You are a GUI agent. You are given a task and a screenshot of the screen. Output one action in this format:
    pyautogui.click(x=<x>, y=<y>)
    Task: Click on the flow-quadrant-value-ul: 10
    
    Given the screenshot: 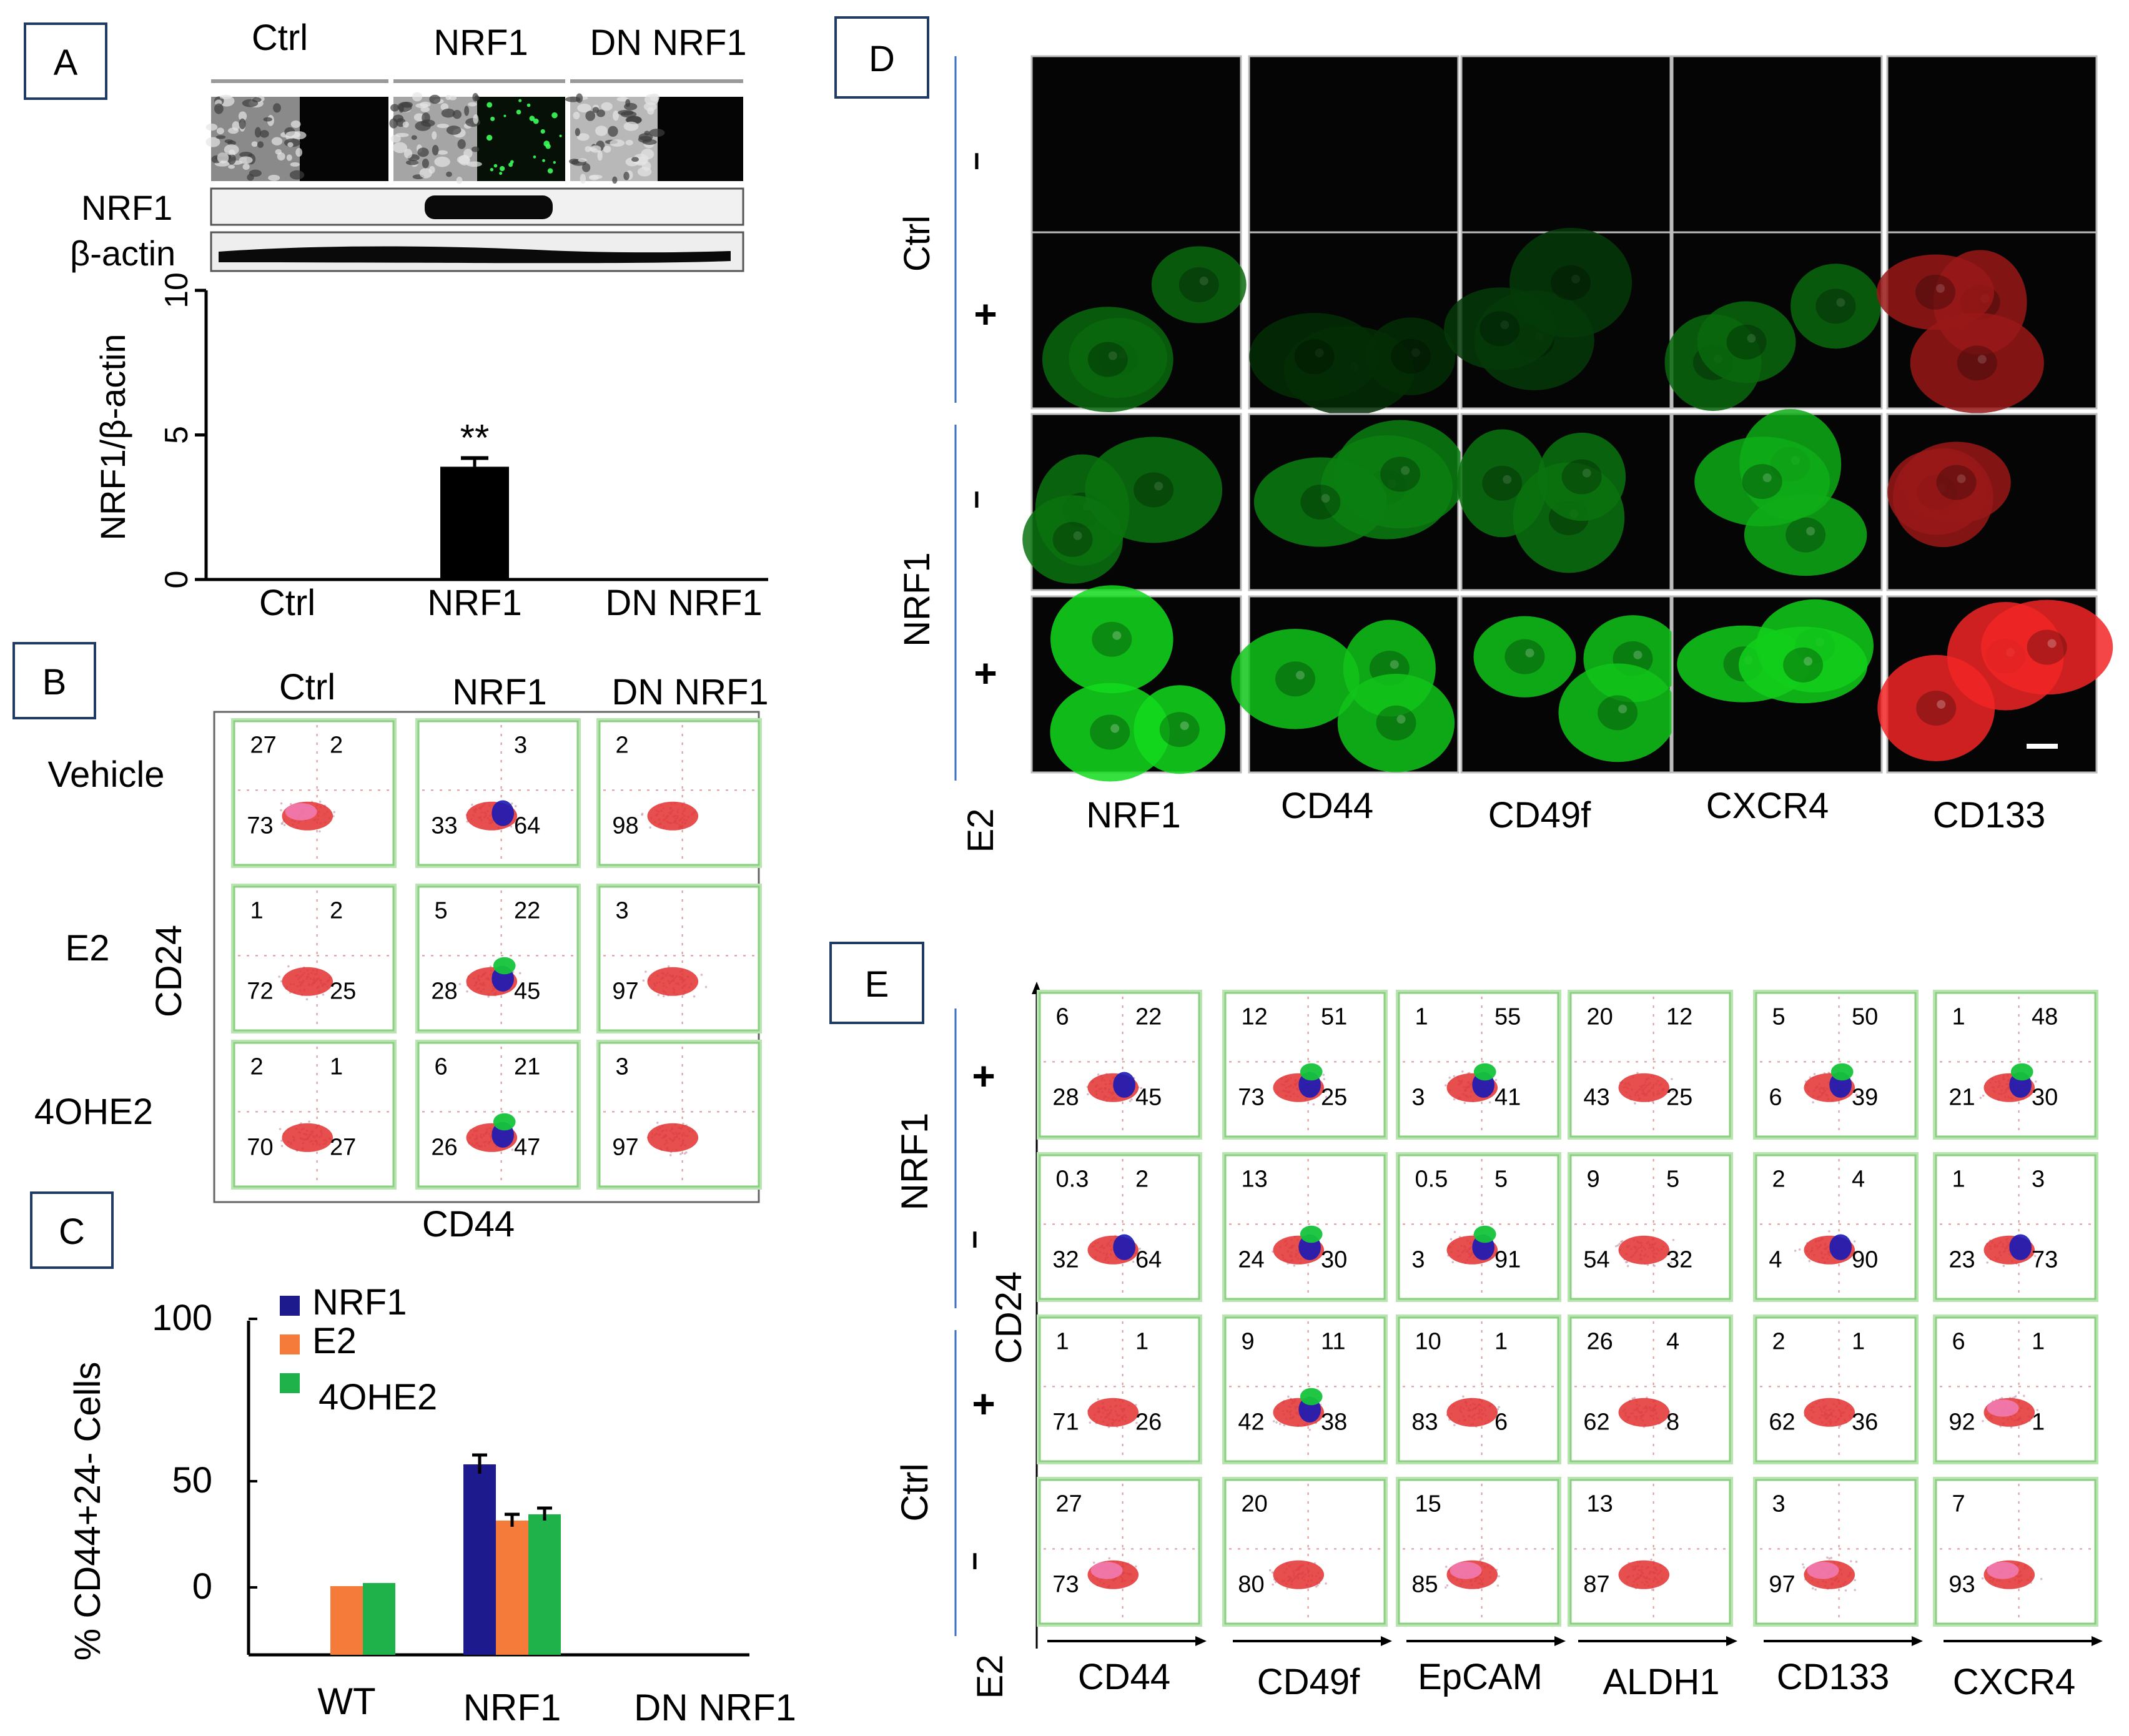 What is the action you would take?
    pyautogui.click(x=1428, y=1342)
    